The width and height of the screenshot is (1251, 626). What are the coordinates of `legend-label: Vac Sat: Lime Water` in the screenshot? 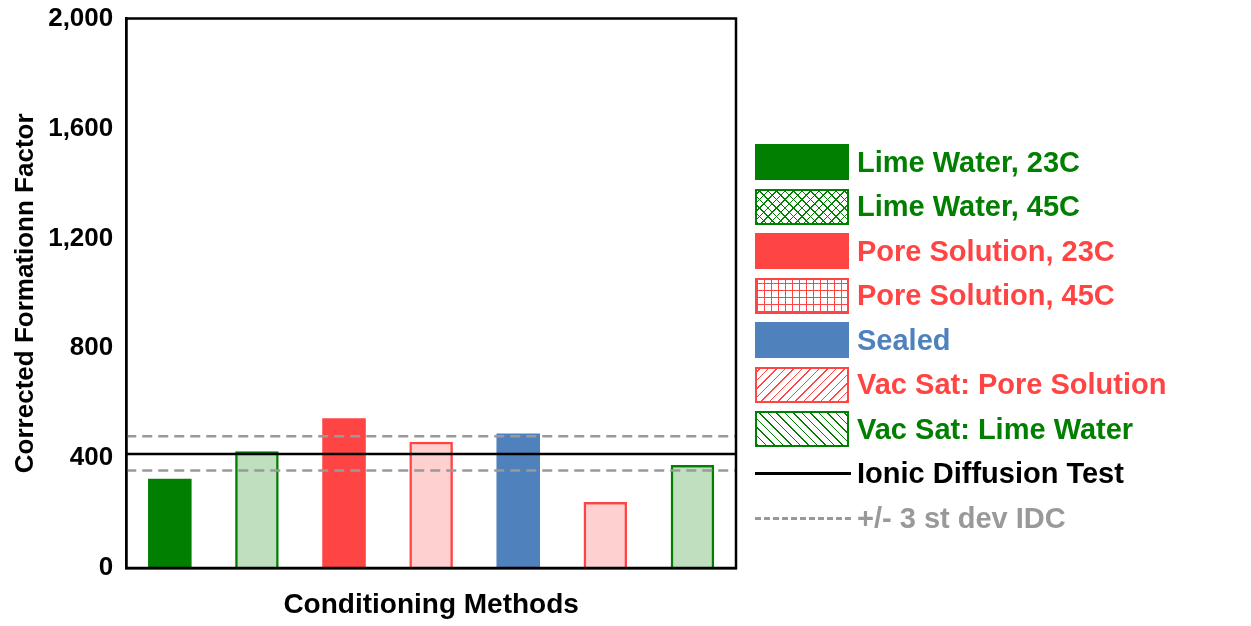 It's located at (995, 429).